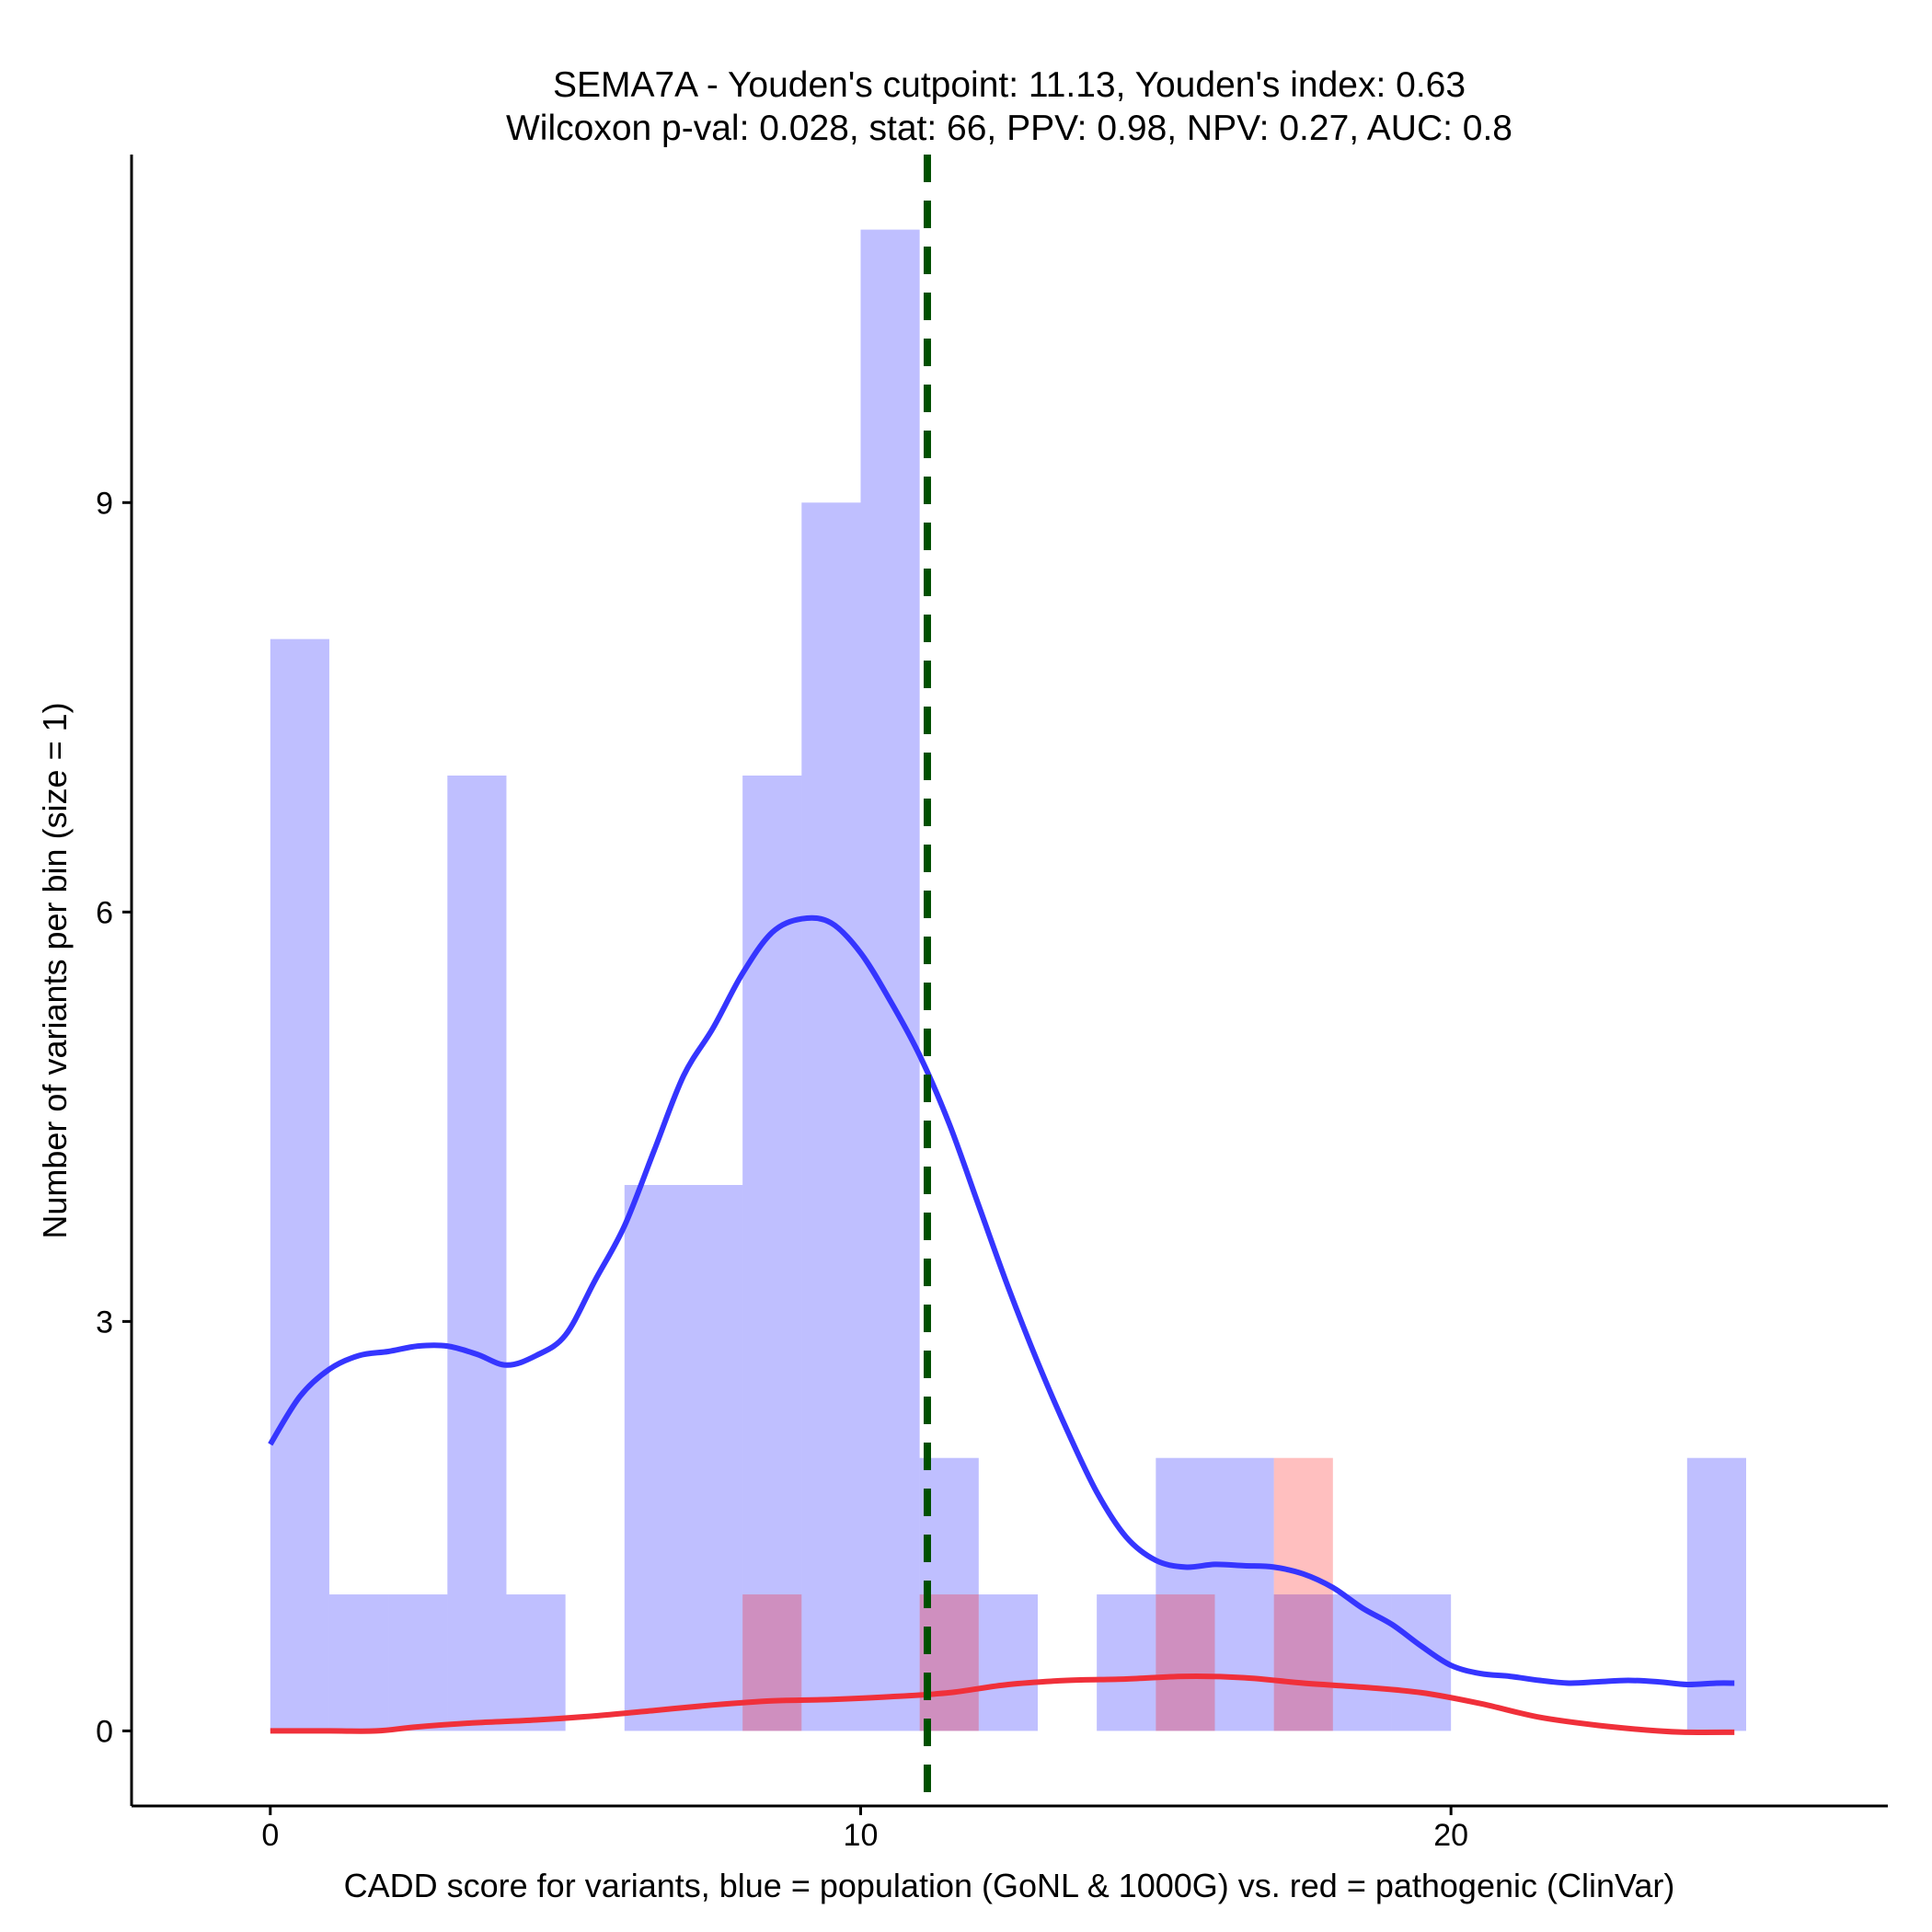 The image size is (1932, 1932). What do you see at coordinates (104, 912) in the screenshot?
I see `y-tick-label: 6` at bounding box center [104, 912].